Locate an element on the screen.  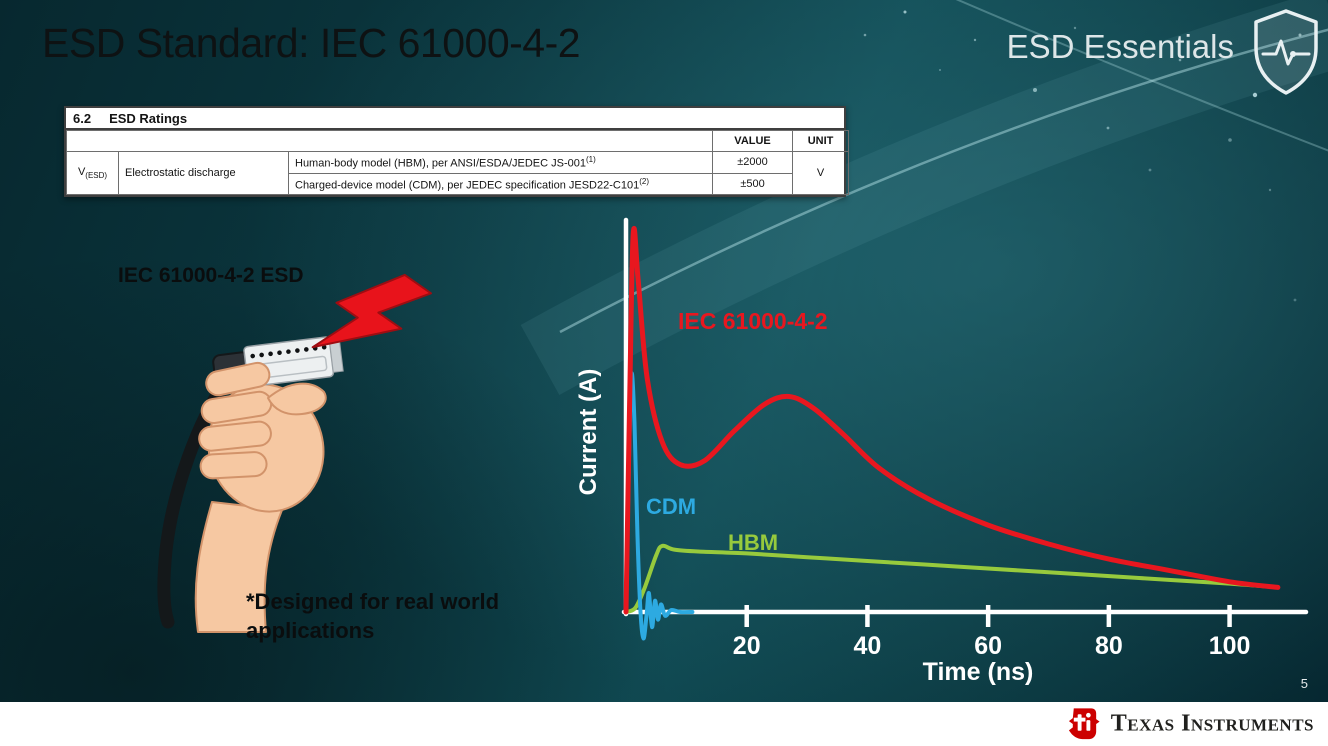
hand-fingers is located at coordinates (262, 420).